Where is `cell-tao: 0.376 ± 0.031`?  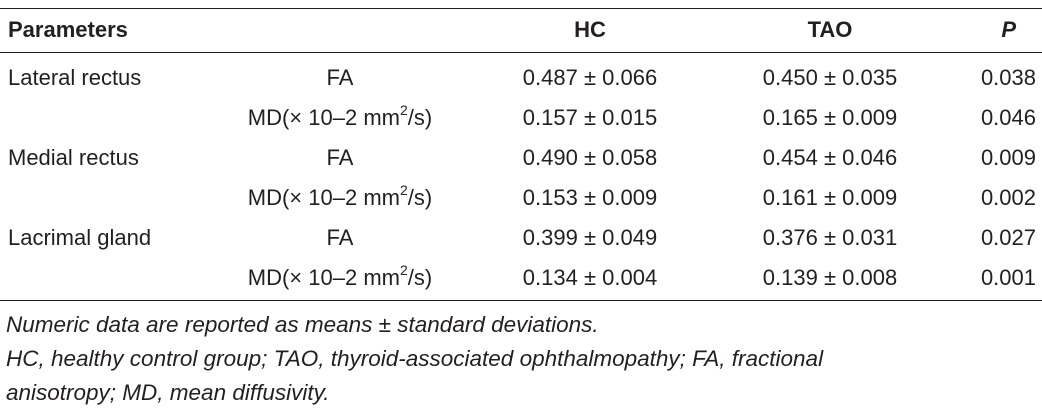 cell-tao: 0.376 ± 0.031 is located at coordinates (830, 237).